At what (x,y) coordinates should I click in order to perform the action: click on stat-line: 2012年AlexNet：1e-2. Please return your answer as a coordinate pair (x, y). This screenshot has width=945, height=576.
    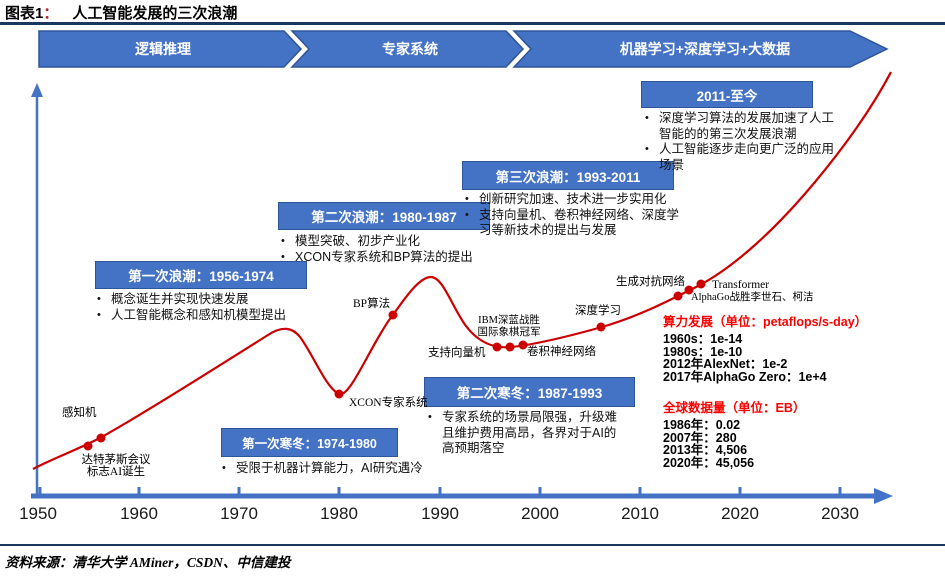
    Looking at the image, I should click on (725, 364).